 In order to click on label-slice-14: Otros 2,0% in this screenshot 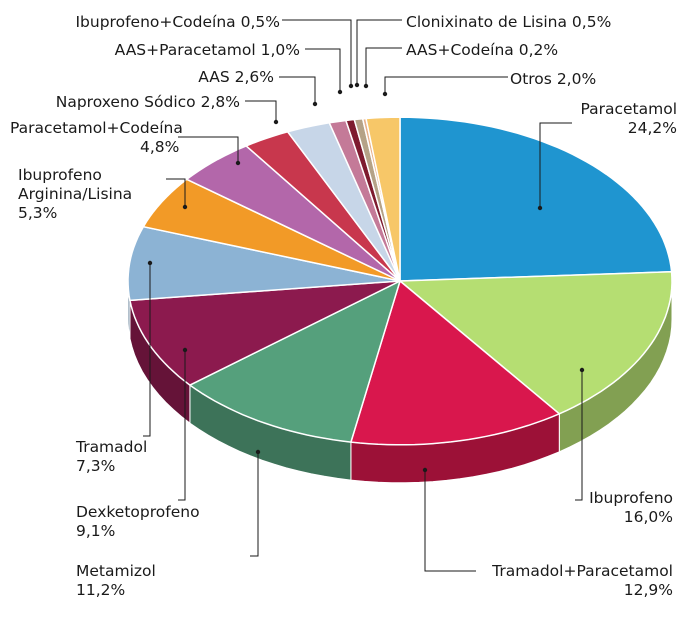, I will do `click(553, 79)`.